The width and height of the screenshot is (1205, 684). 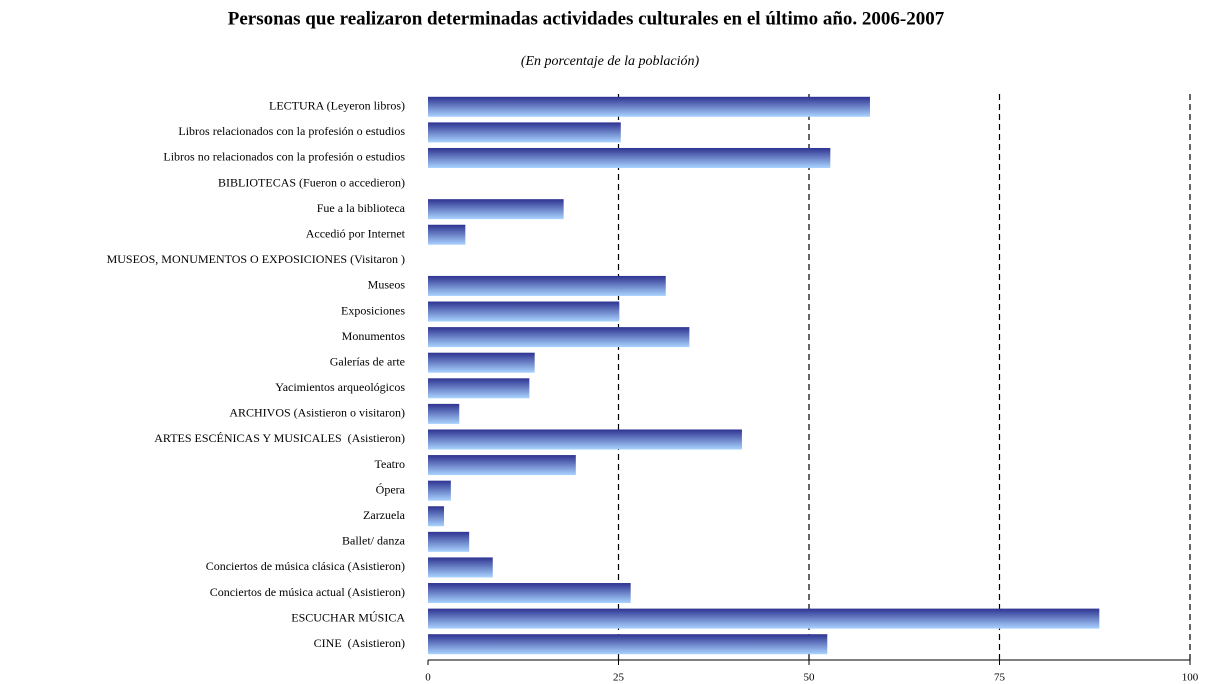 I want to click on chart-subtitle: (En porcentaje de la población), so click(x=610, y=61).